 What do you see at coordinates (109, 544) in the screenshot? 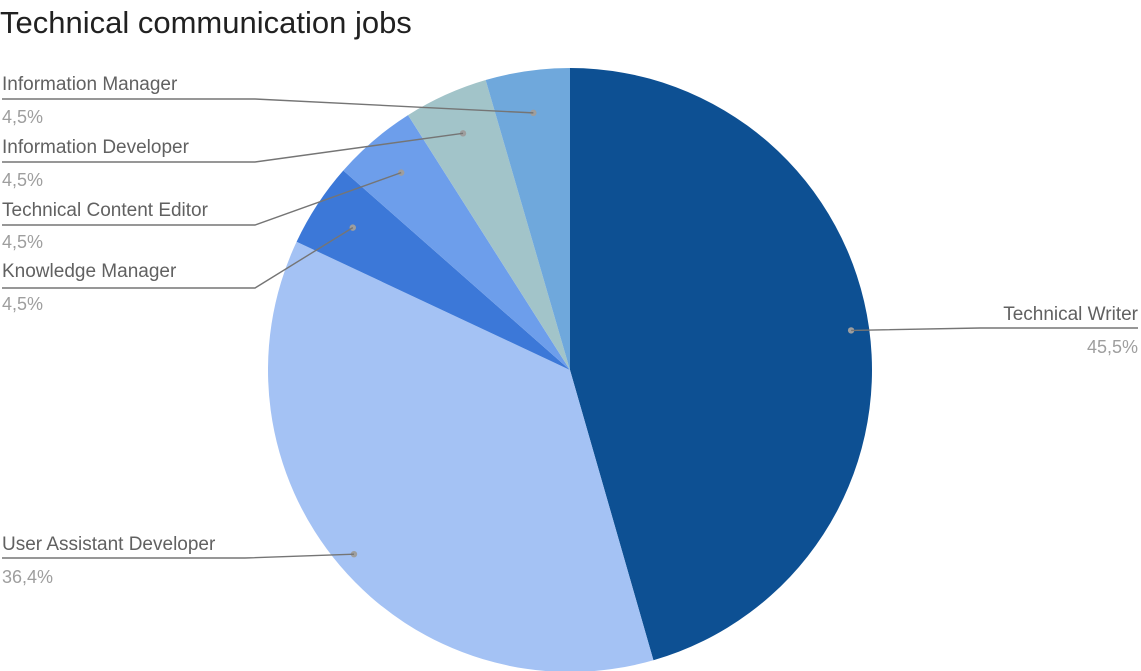
I see `slice-label: User Assistant Developer` at bounding box center [109, 544].